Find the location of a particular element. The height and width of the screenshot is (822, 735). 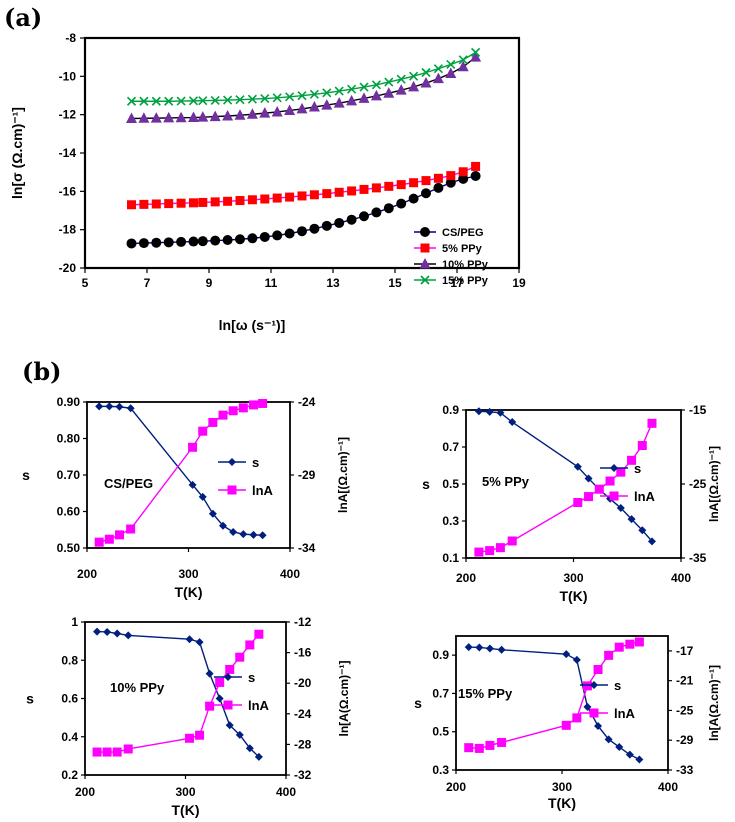

y2-tick-label: -24 is located at coordinates (303, 714).